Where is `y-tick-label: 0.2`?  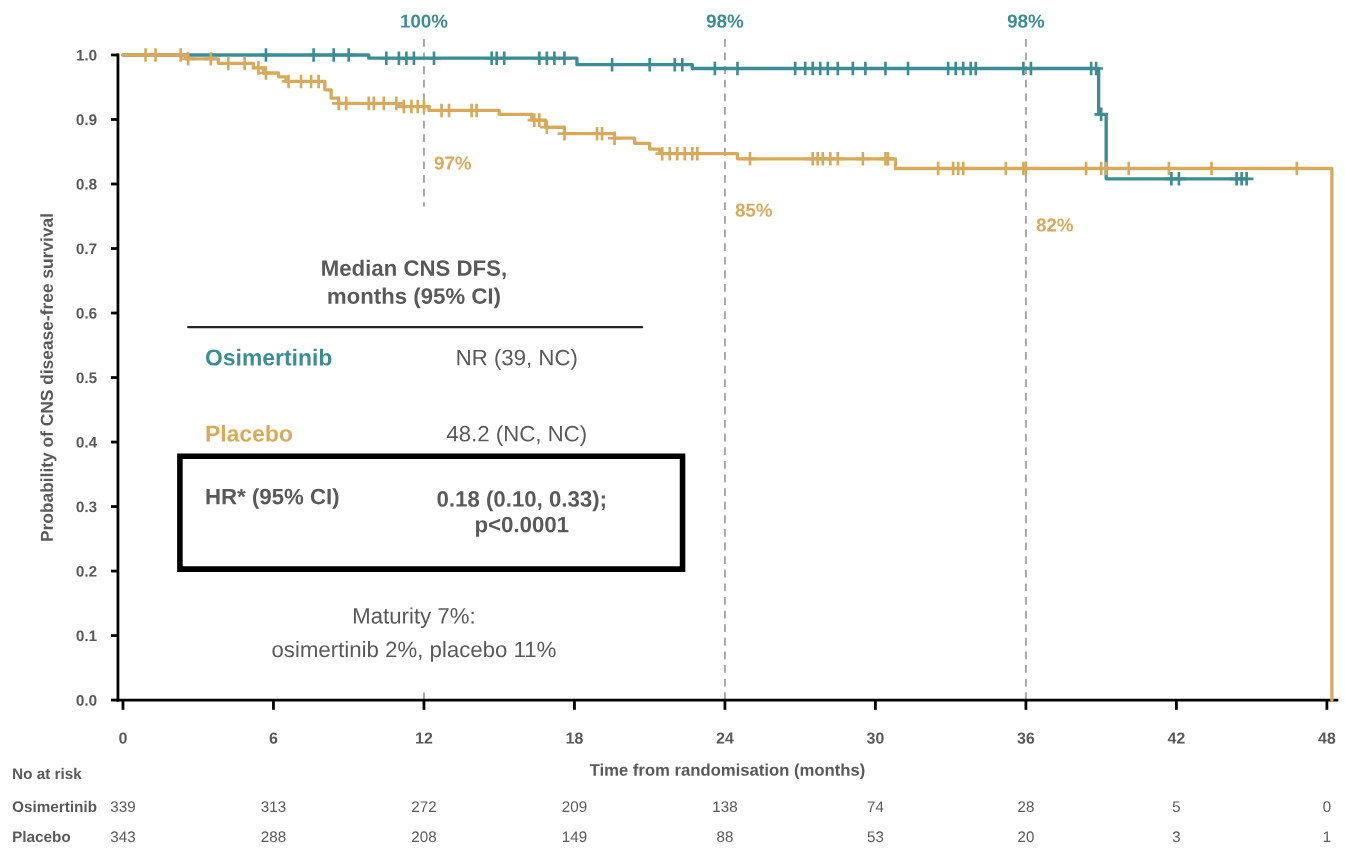 y-tick-label: 0.2 is located at coordinates (86, 571).